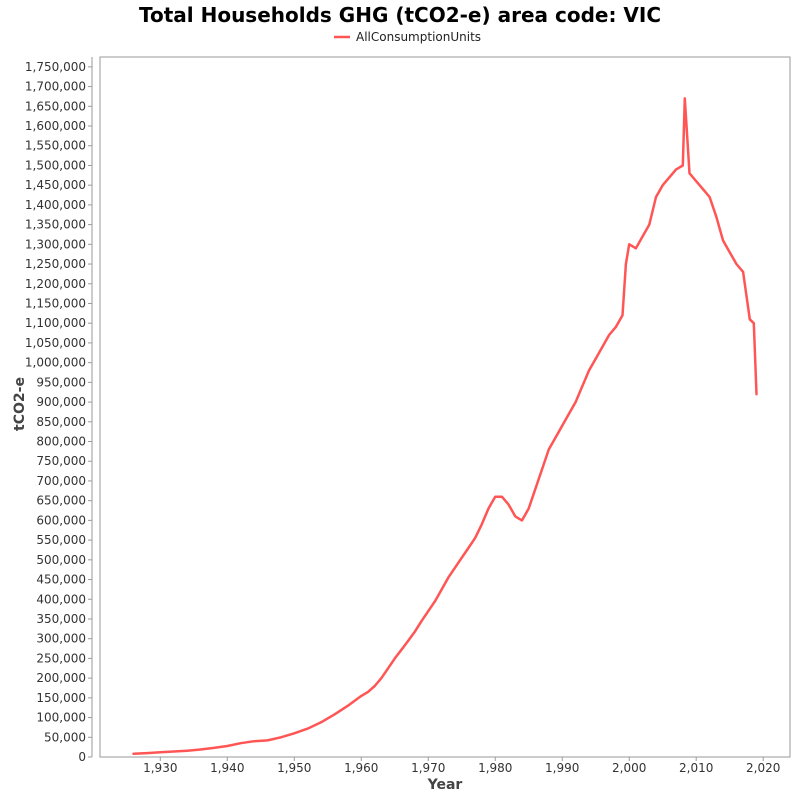 This screenshot has width=800, height=800. Describe the element at coordinates (61, 382) in the screenshot. I see `y-tick-label: 950,000` at that location.